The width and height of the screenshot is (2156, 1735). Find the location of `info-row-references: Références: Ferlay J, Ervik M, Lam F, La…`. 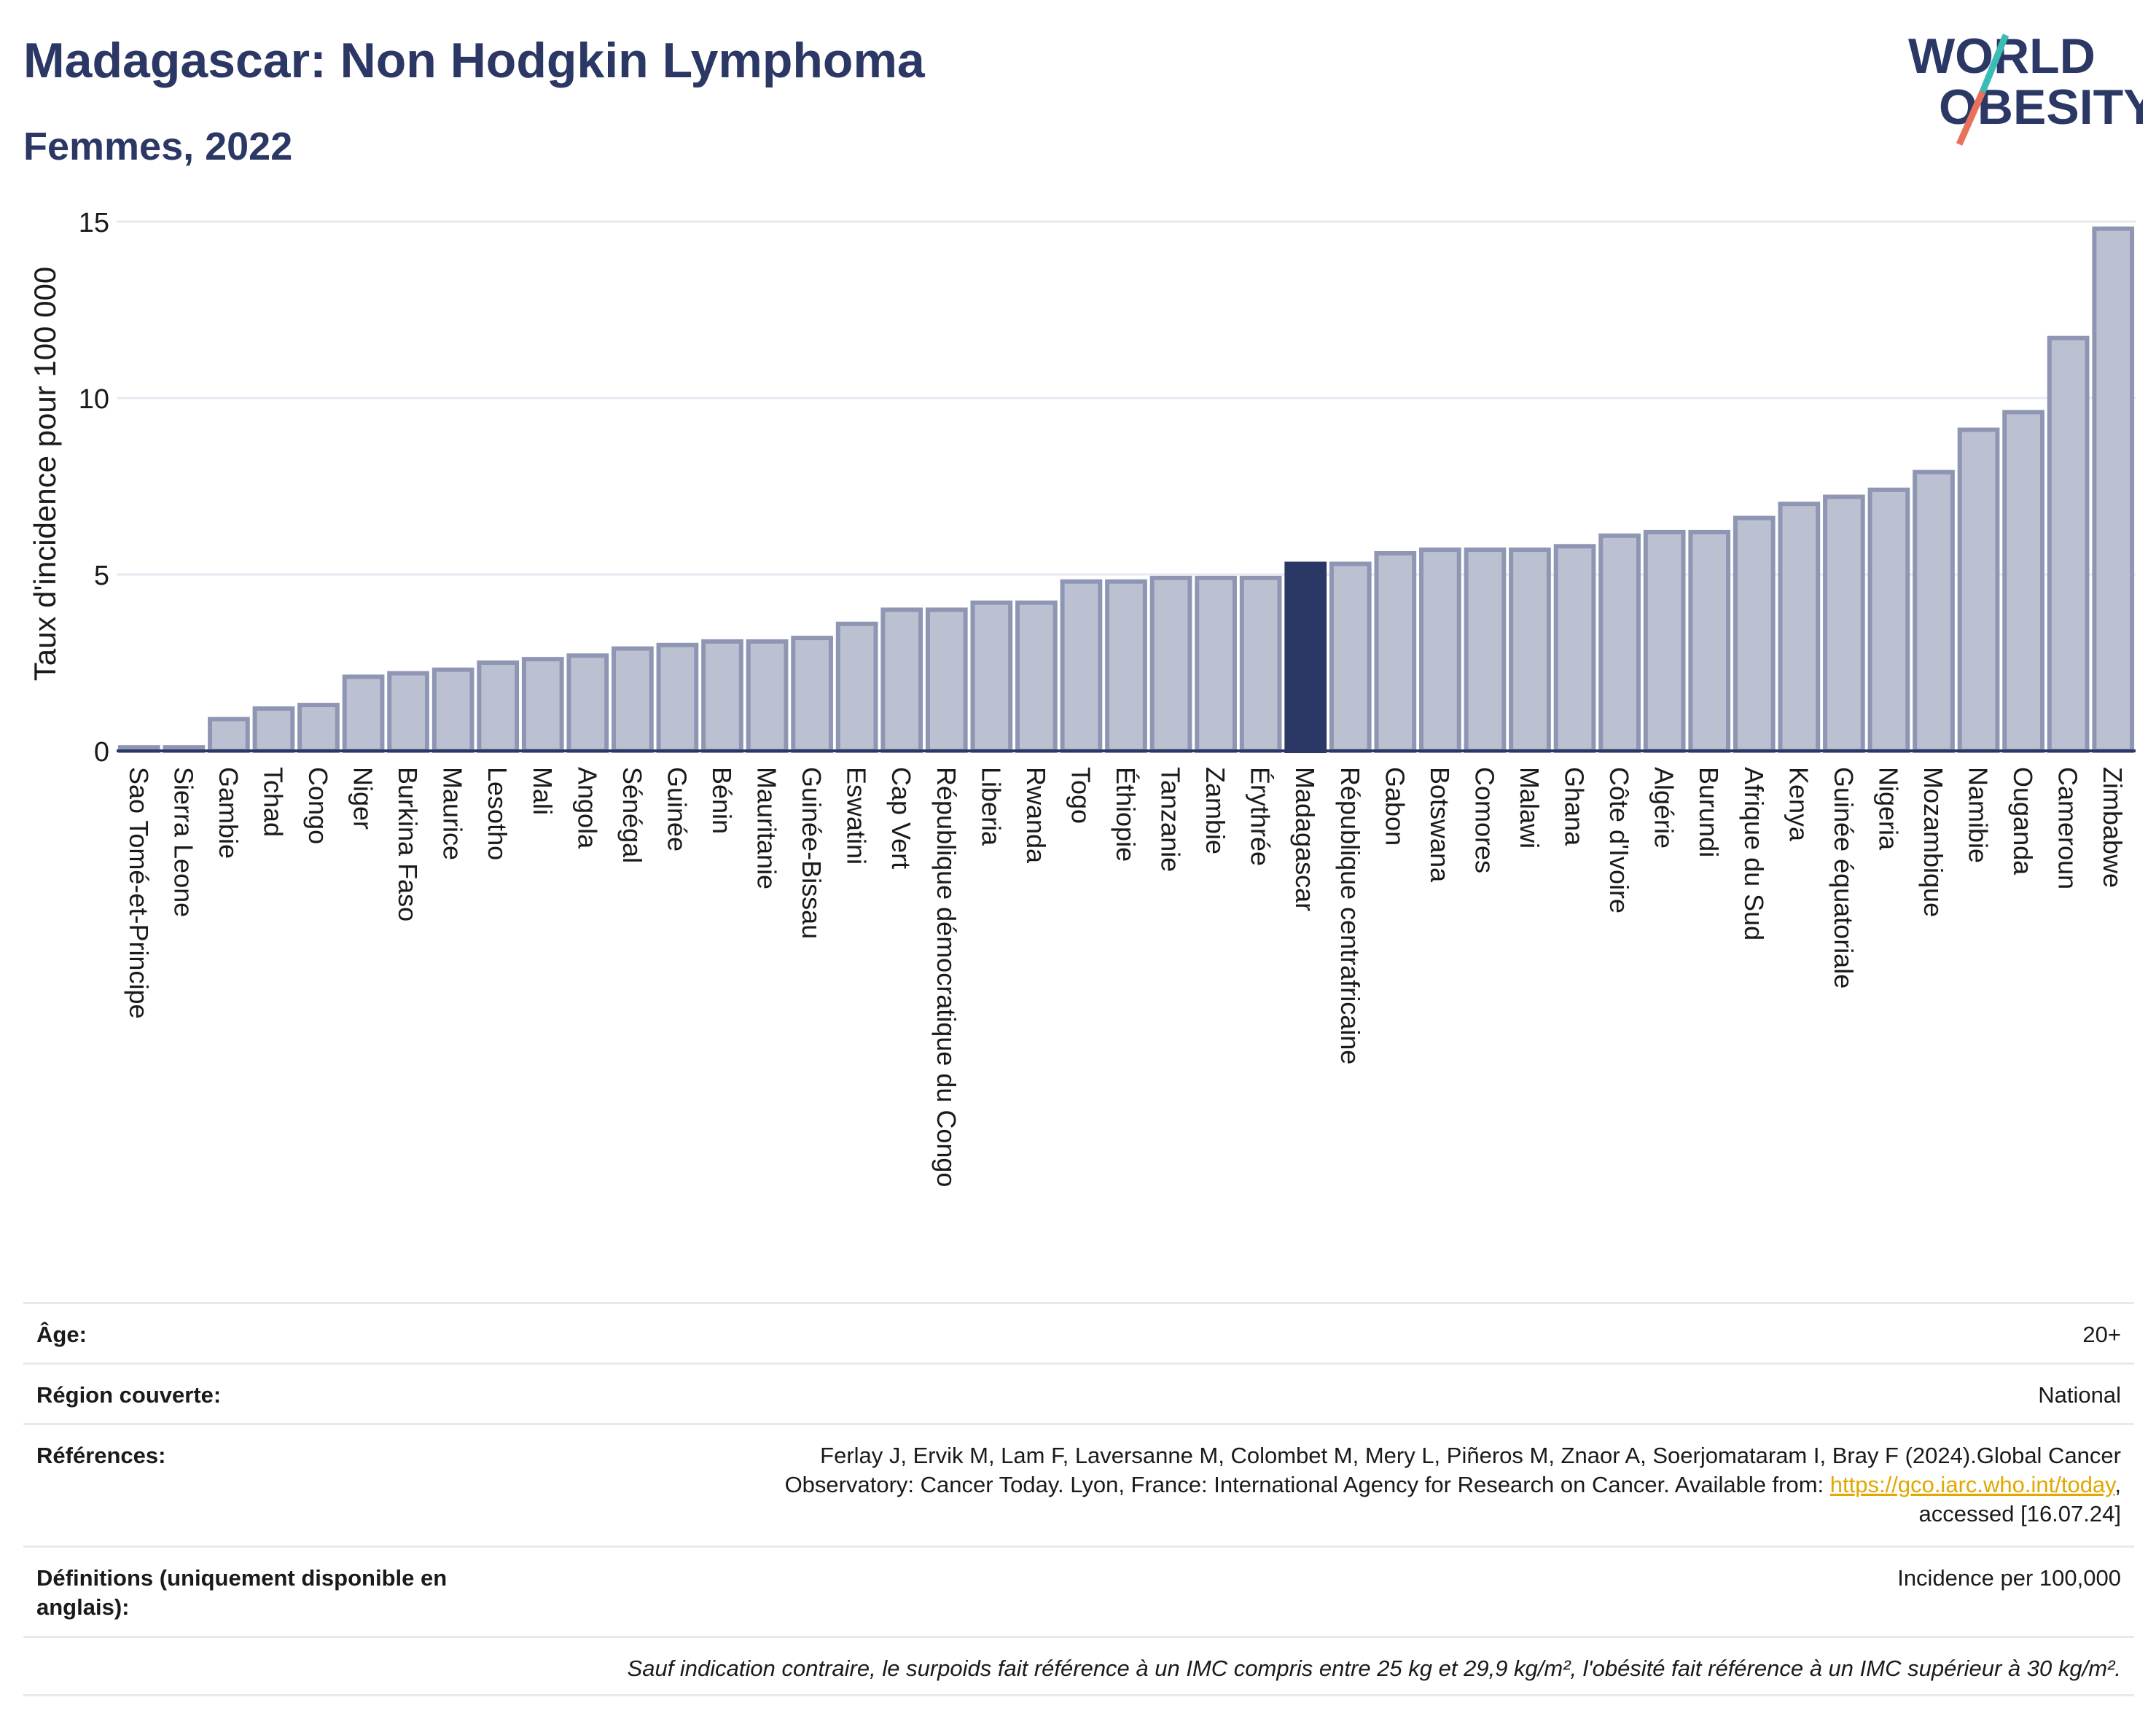

info-row-references: Références: Ferlay J, Ervik M, Lam F, La… is located at coordinates (1079, 1484).